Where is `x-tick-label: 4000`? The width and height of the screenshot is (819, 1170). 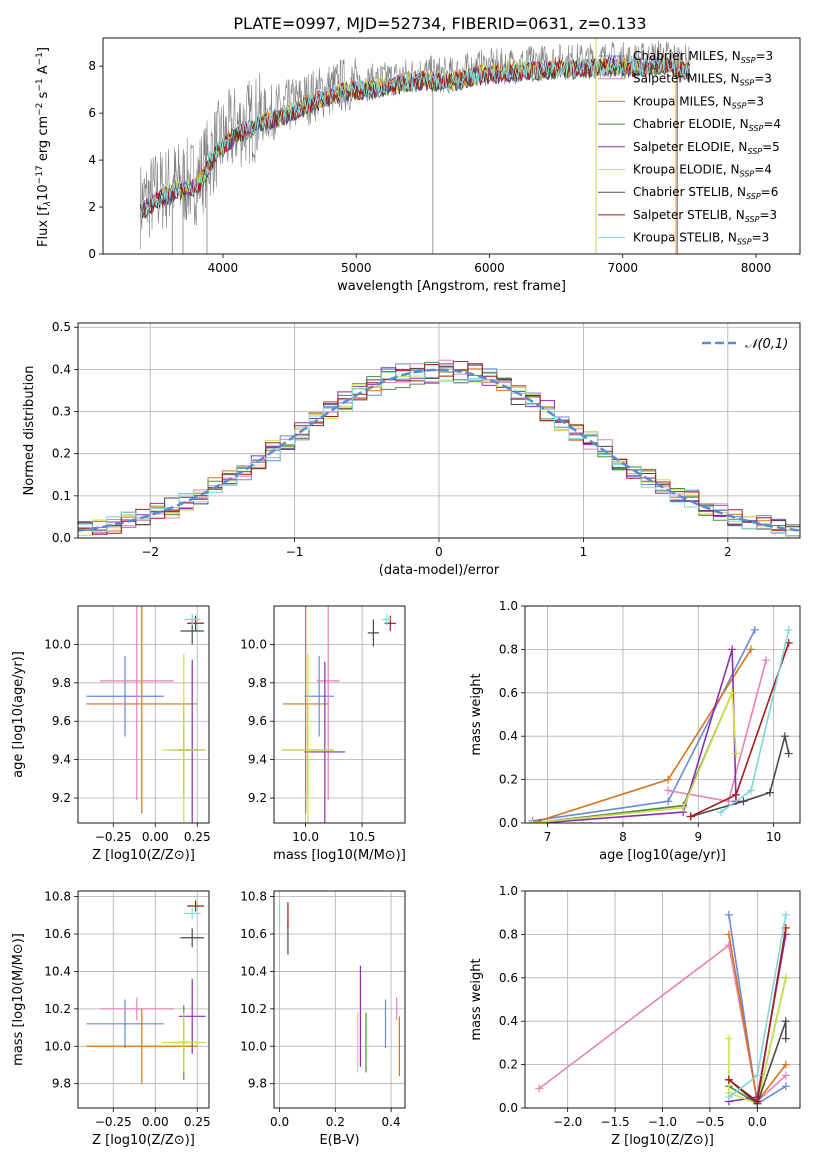 x-tick-label: 4000 is located at coordinates (223, 268).